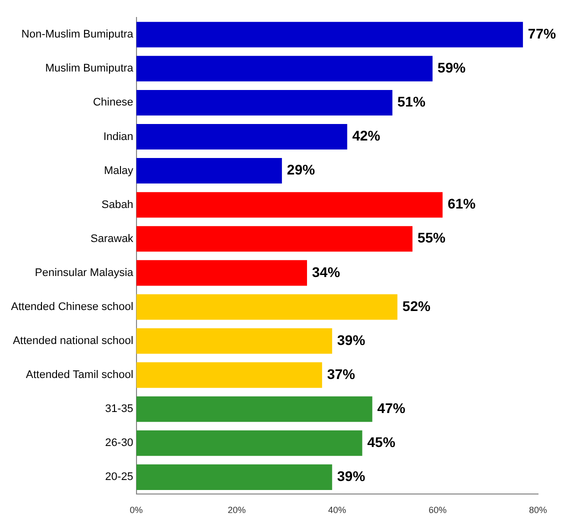 Image resolution: width=576 pixels, height=527 pixels. I want to click on y-tick-label: Sabah, so click(117, 204).